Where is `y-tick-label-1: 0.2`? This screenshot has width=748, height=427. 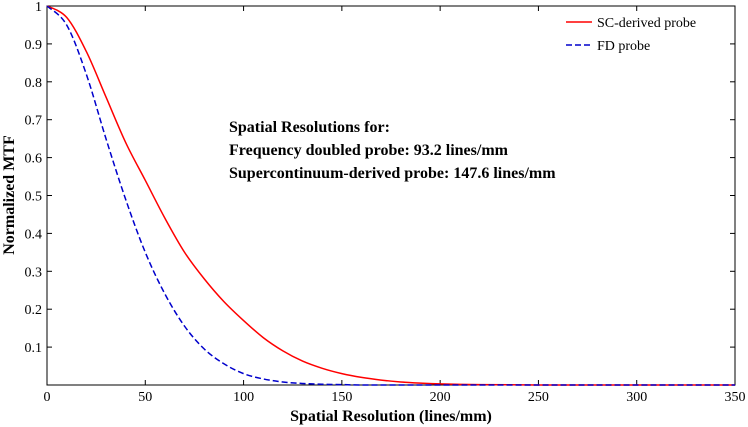
y-tick-label-1: 0.2 is located at coordinates (34, 310).